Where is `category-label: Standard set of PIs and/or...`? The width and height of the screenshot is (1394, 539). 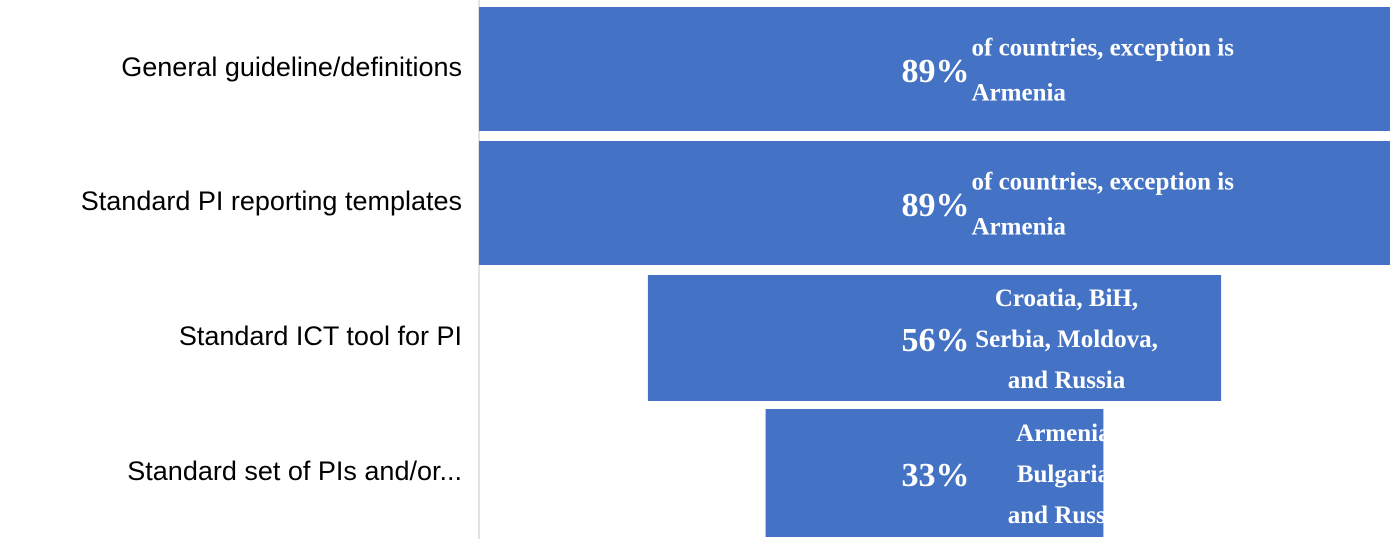
category-label: Standard set of PIs and/or... is located at coordinates (294, 471).